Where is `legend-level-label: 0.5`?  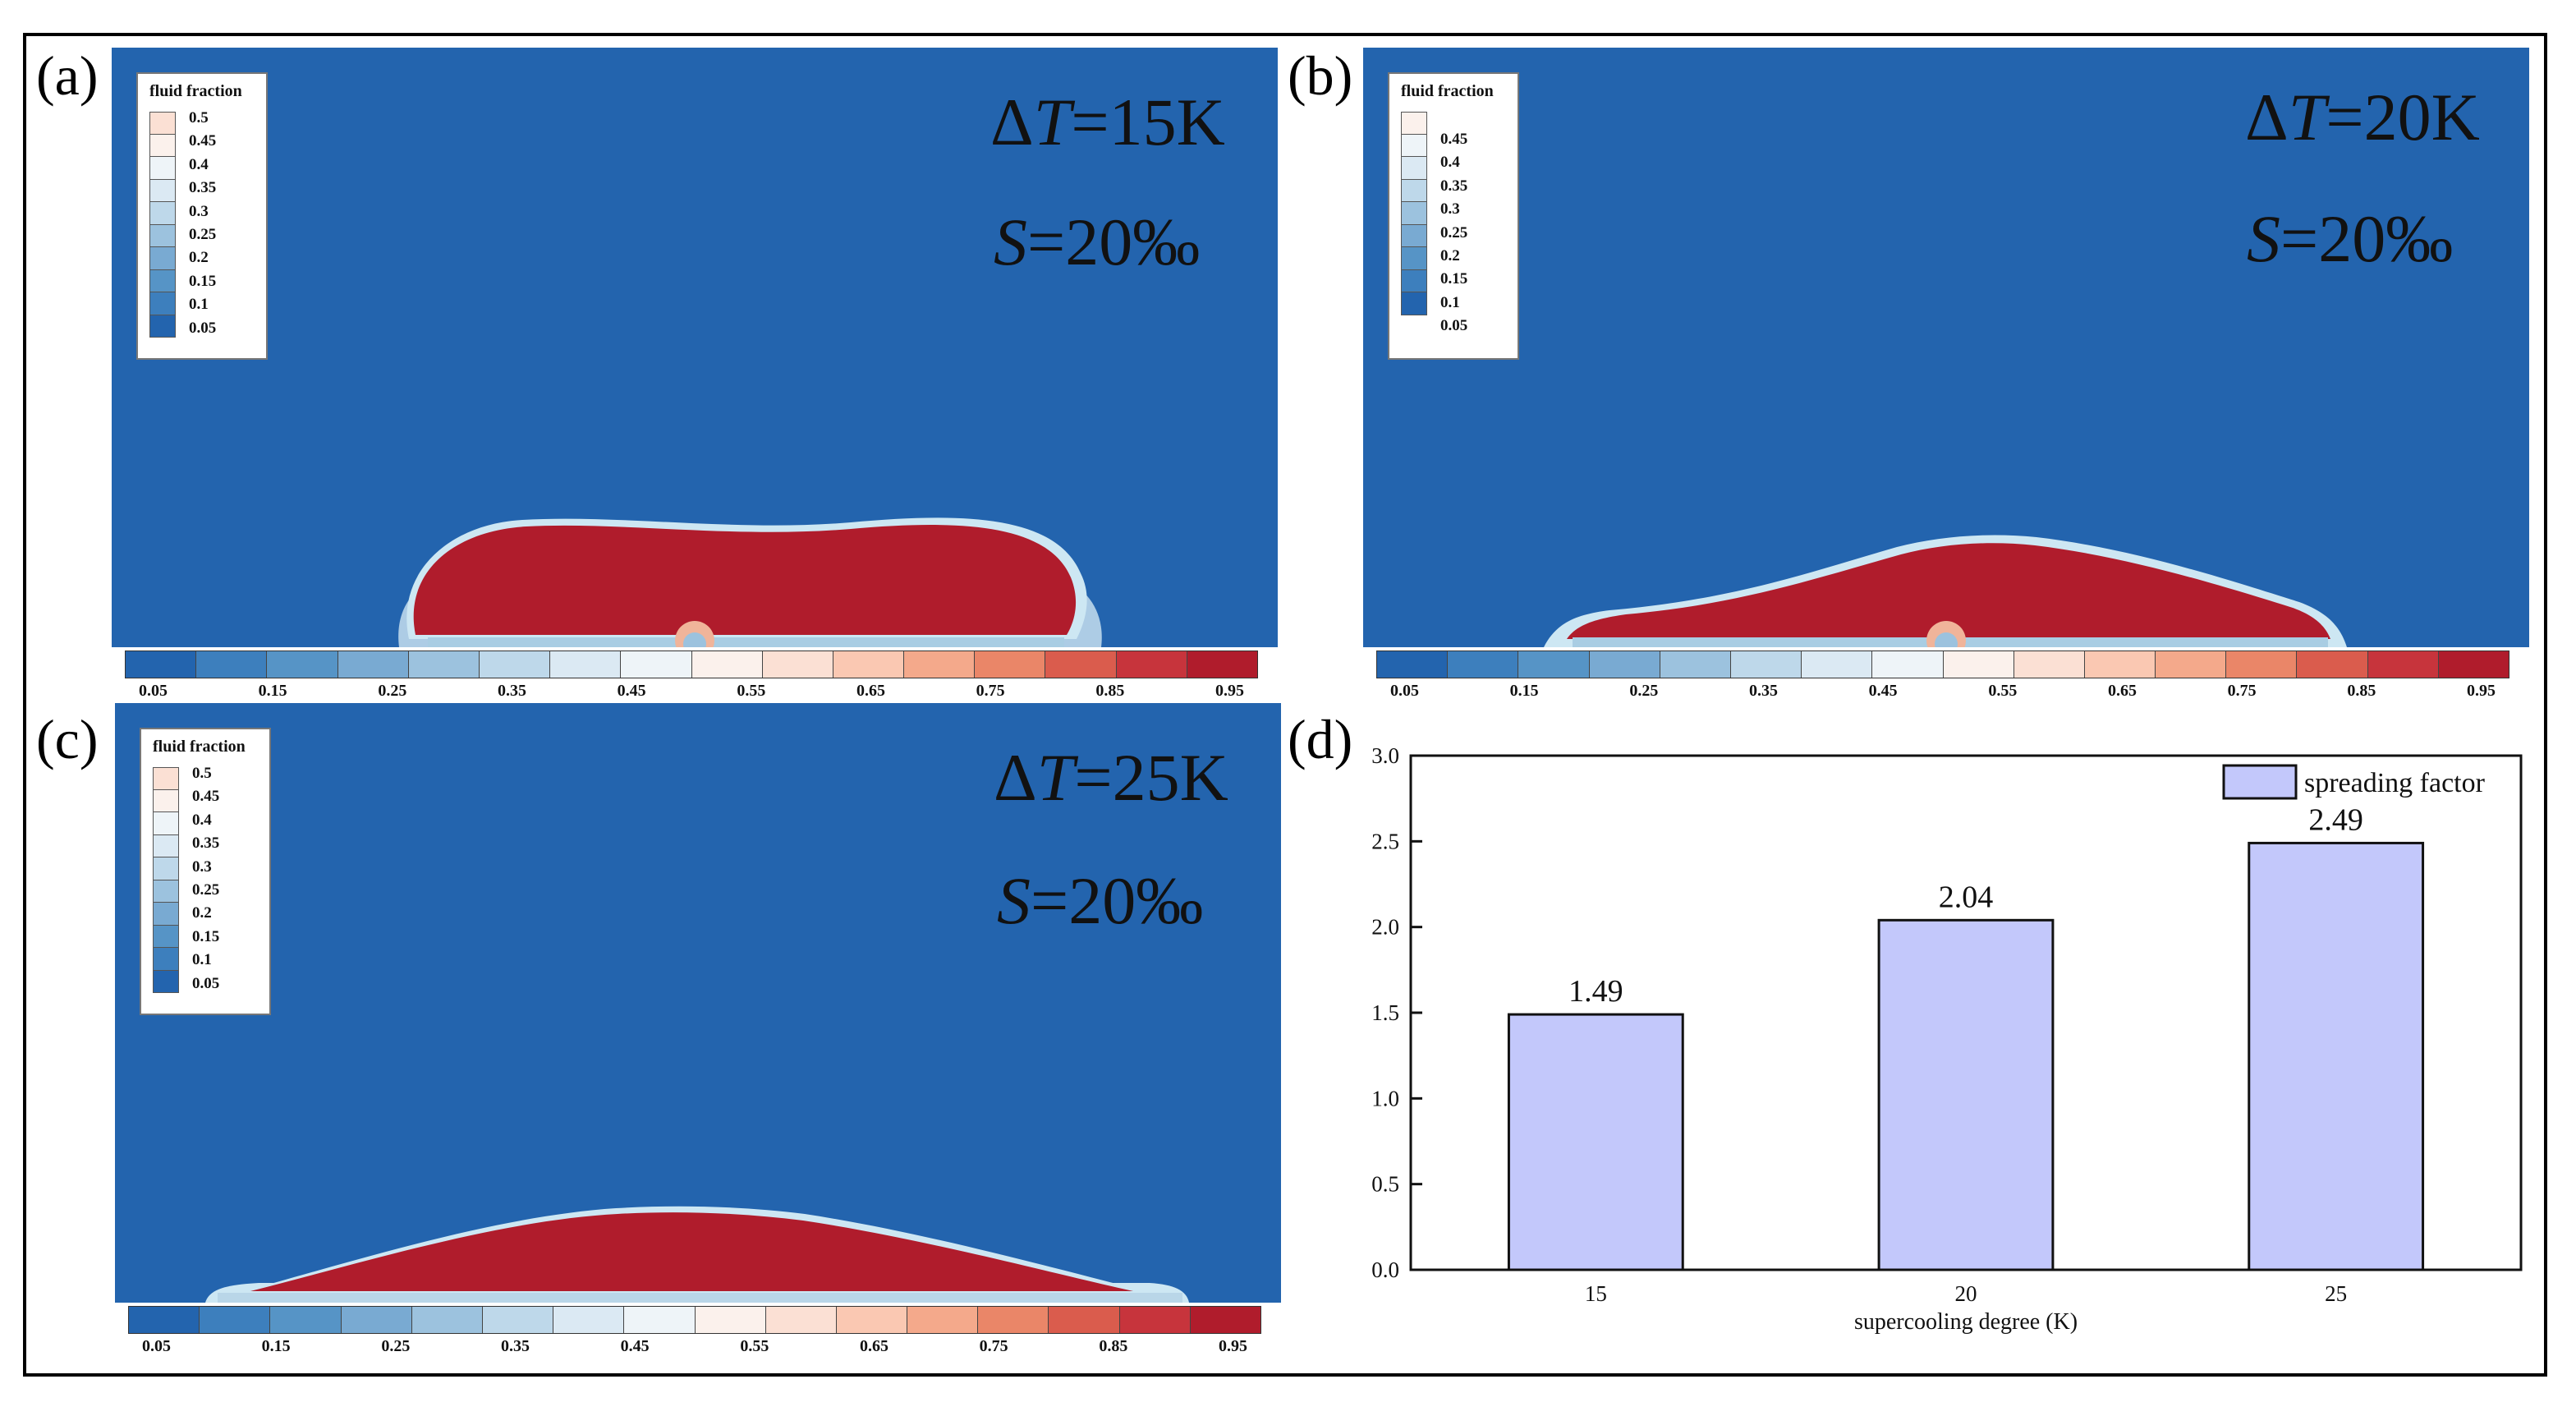
legend-level-label: 0.5 is located at coordinates (199, 117).